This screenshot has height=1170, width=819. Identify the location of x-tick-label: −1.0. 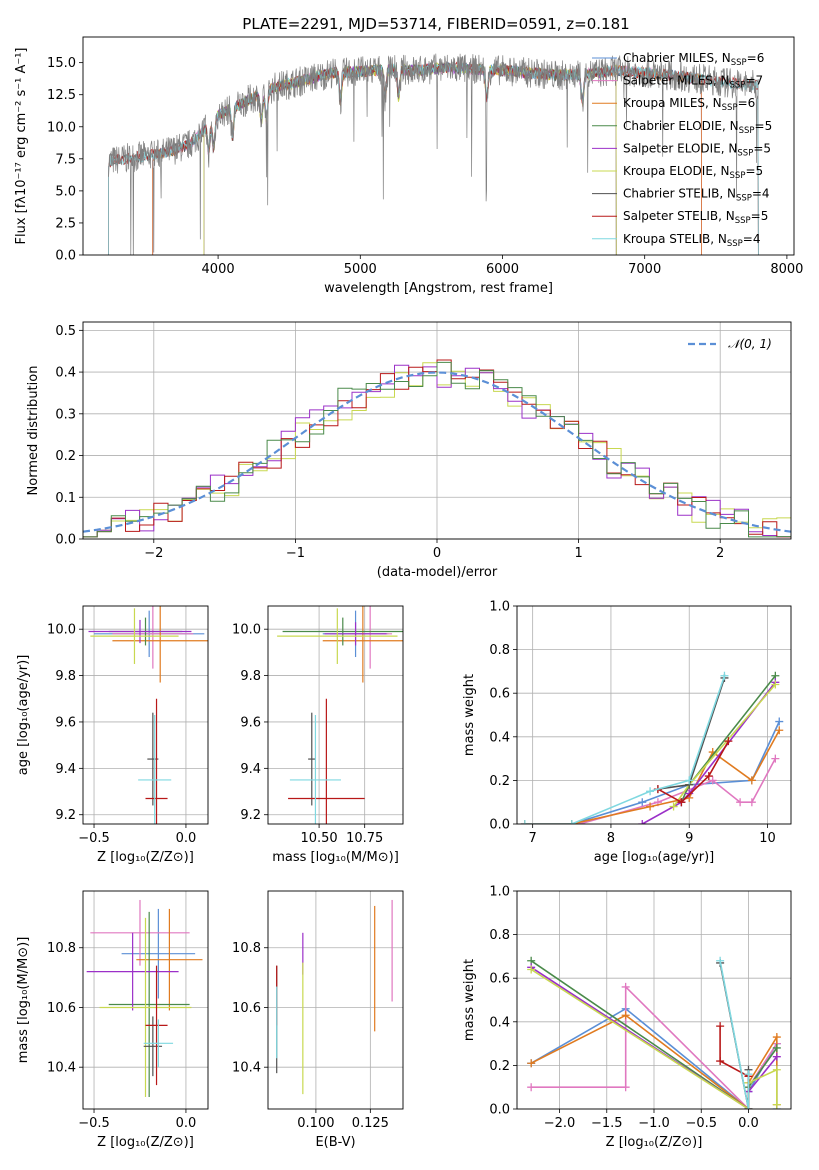
(654, 1123).